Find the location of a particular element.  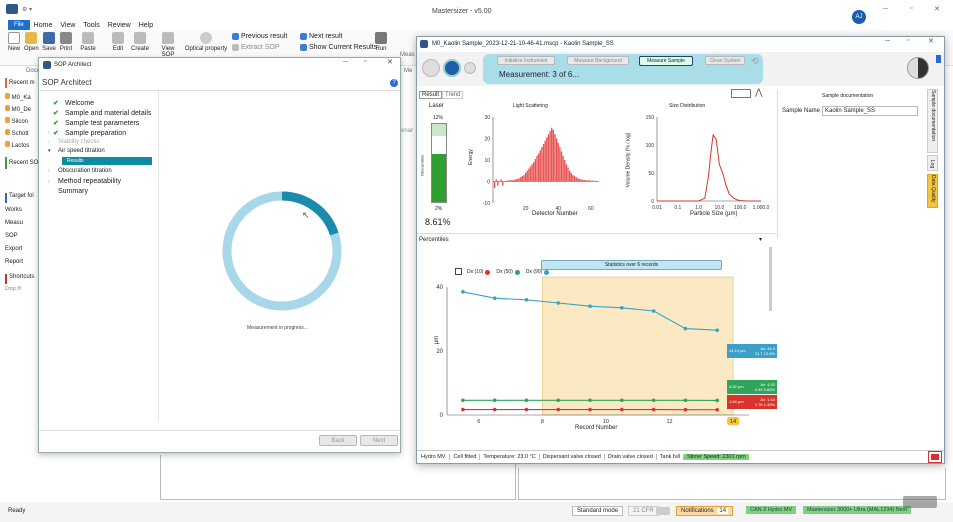

clean-system-button: Clean System is located at coordinates (725, 60).